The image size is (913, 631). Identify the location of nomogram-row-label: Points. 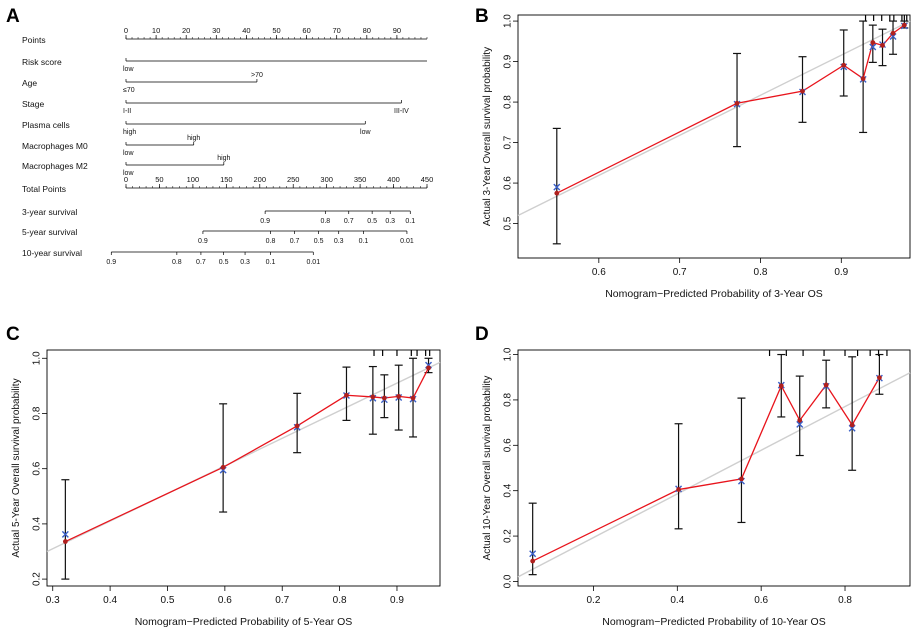
(34, 40).